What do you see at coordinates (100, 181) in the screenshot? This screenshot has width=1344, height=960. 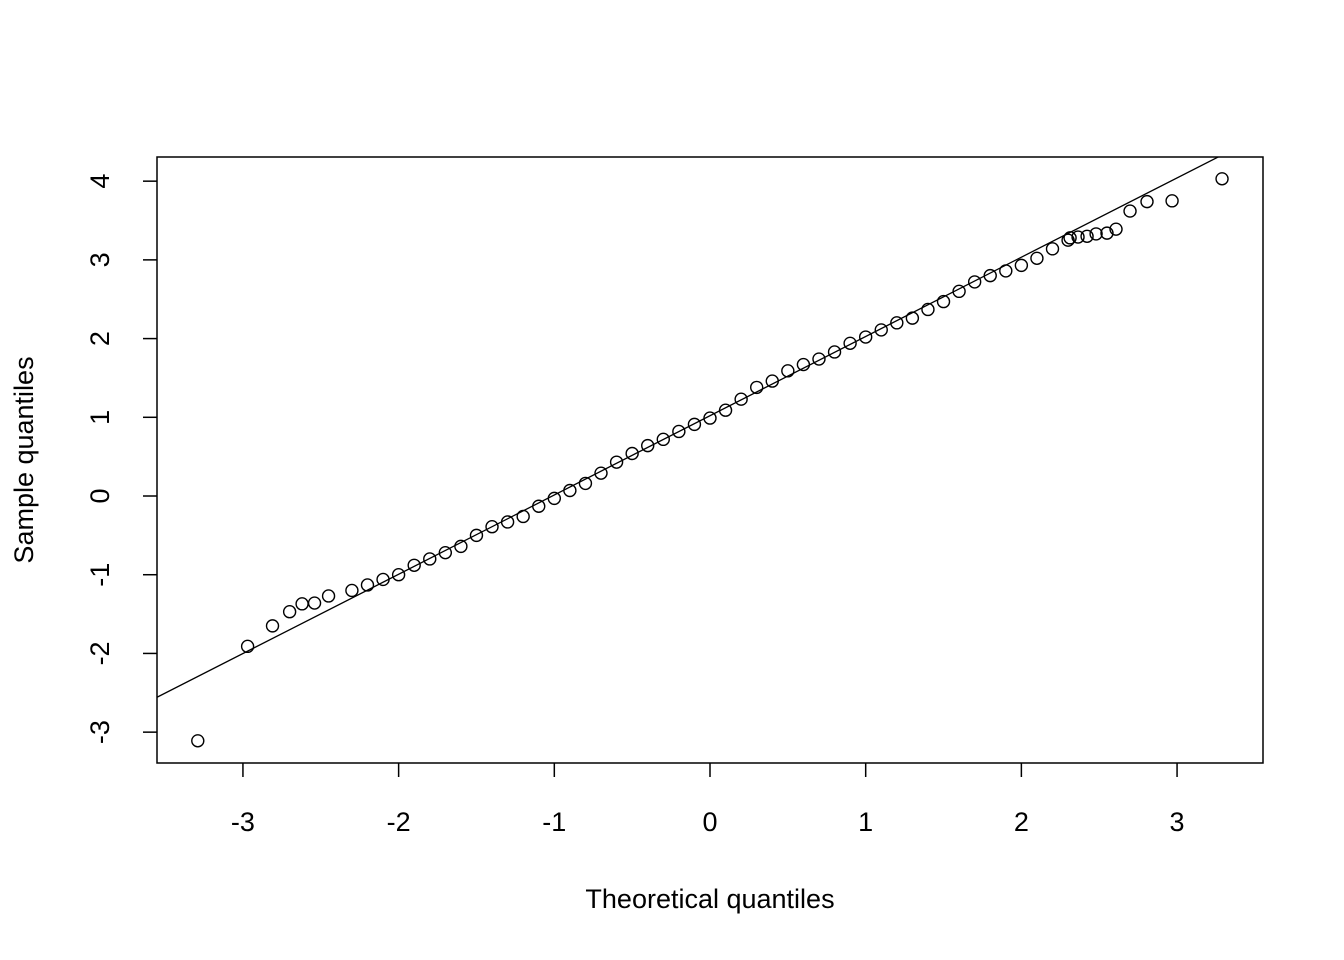 I see `y-tick-label: 4` at bounding box center [100, 181].